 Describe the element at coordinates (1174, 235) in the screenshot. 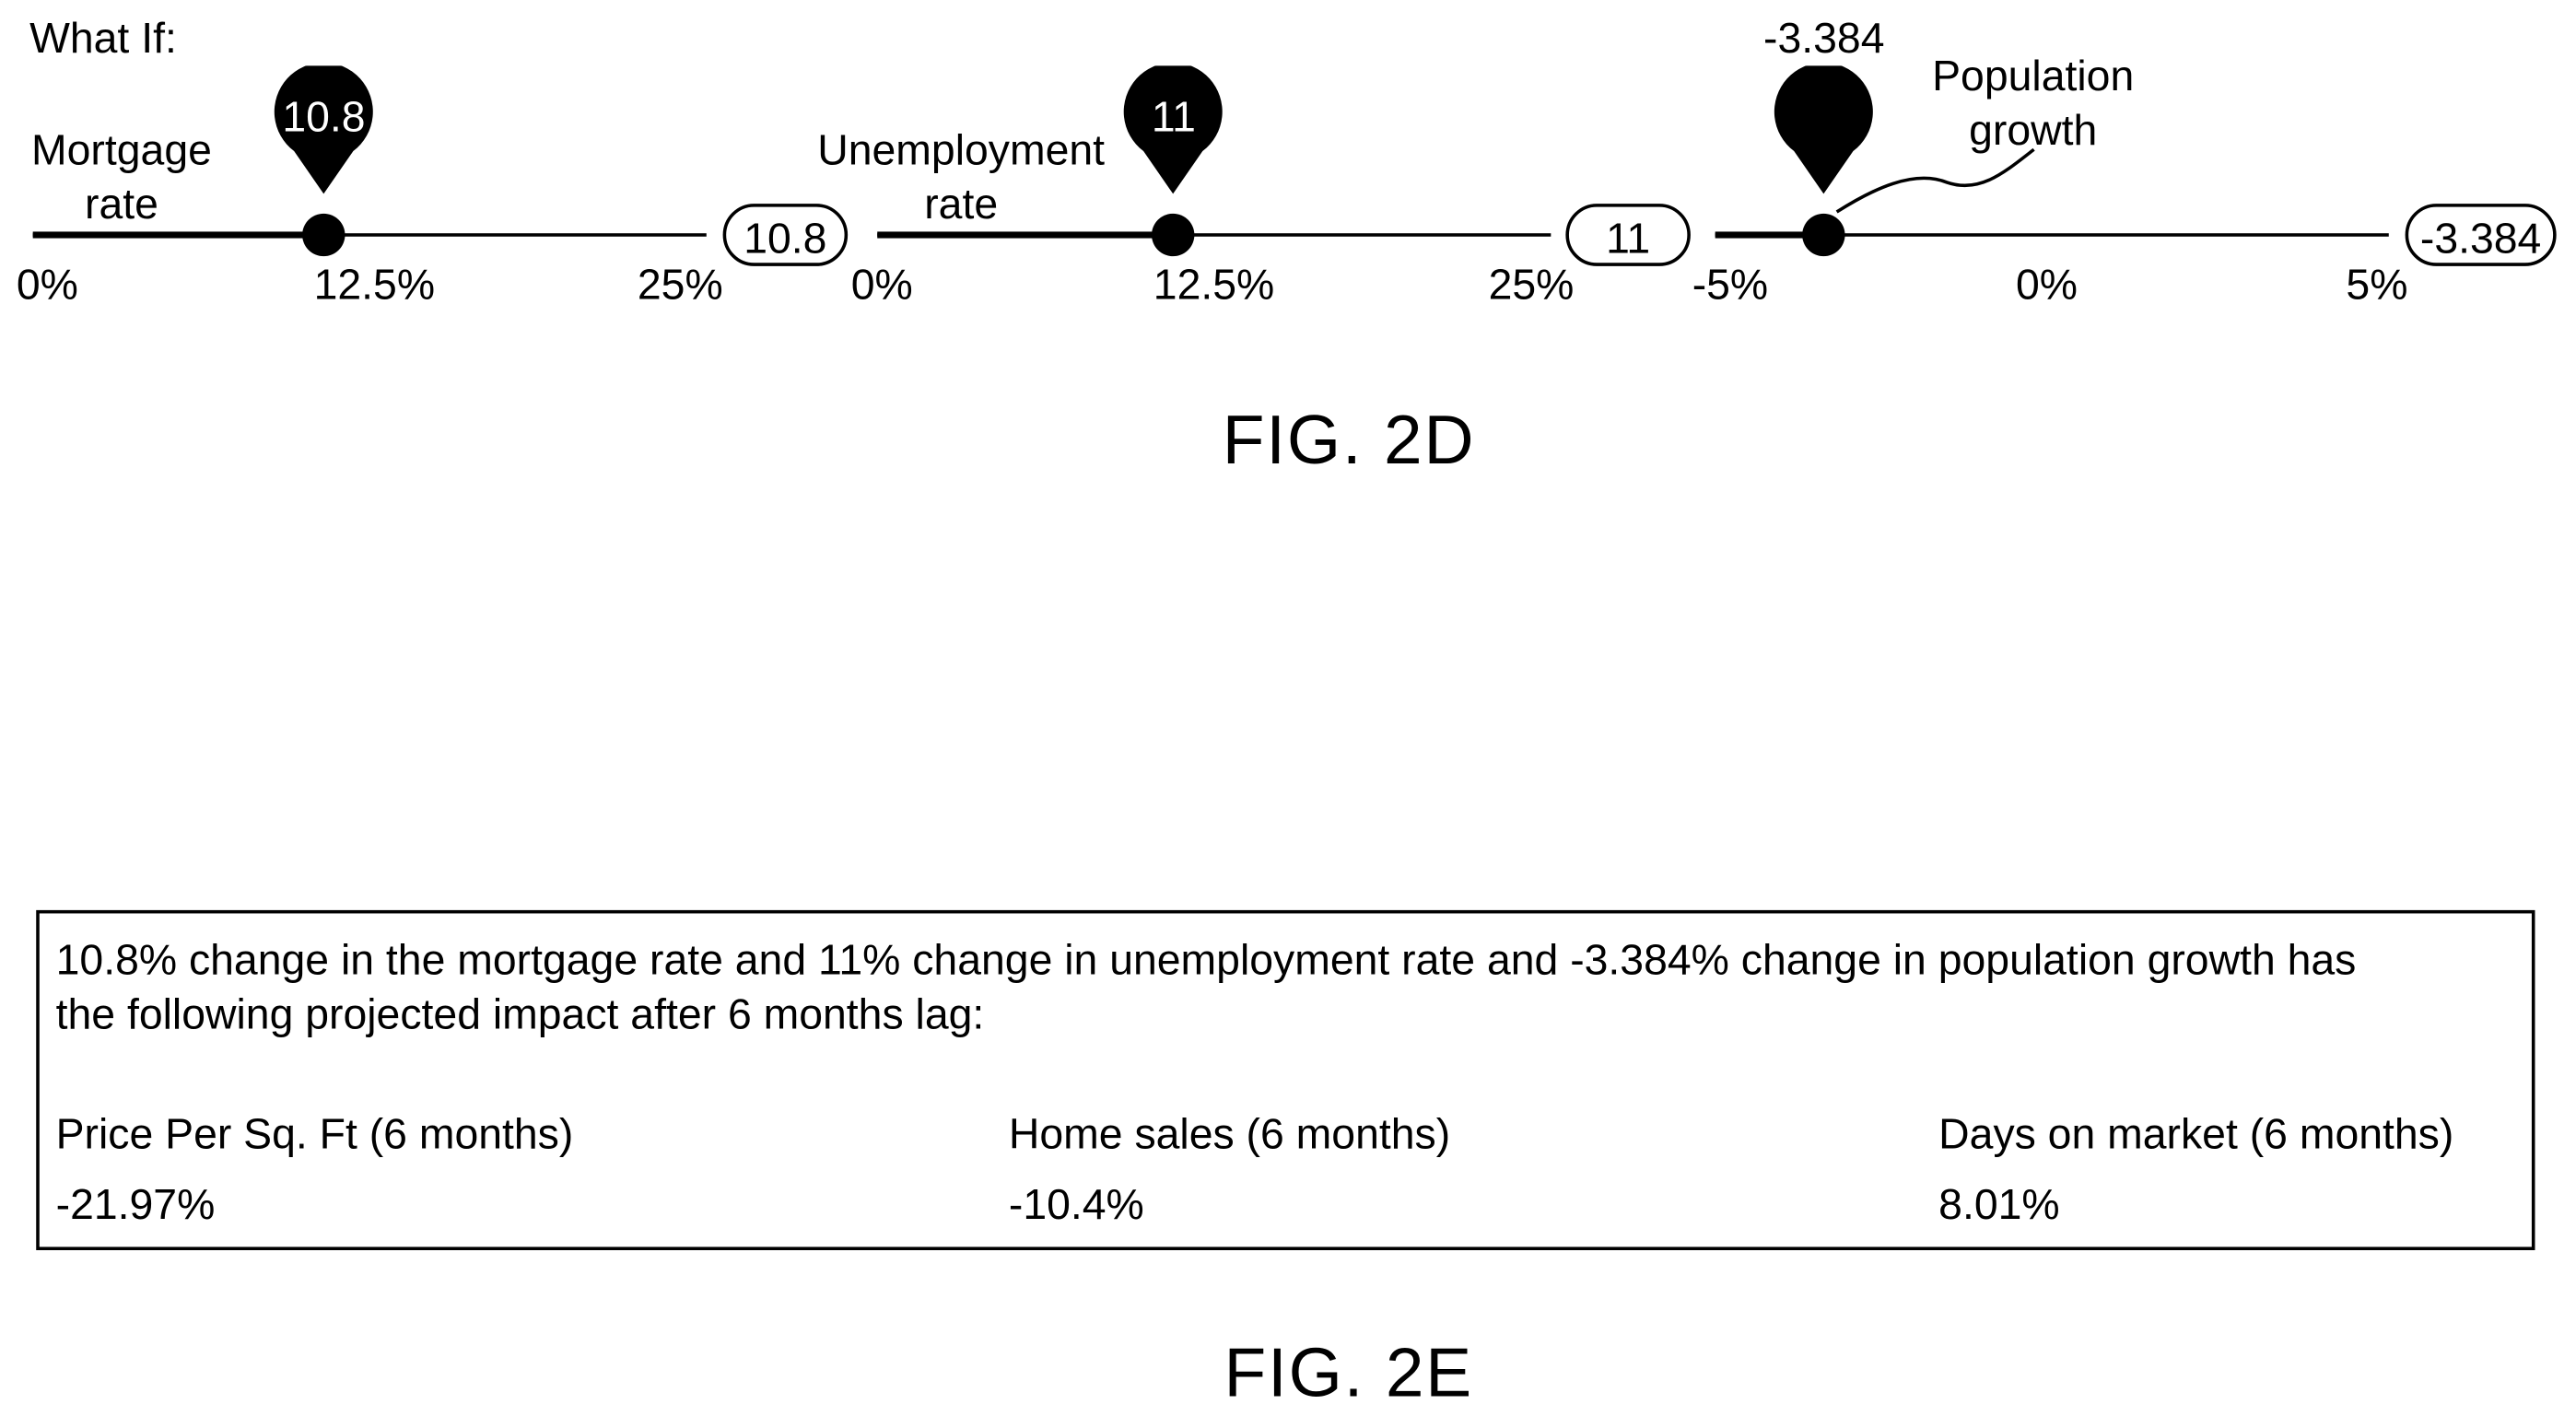

I see `unemployment-rate-thumb` at that location.